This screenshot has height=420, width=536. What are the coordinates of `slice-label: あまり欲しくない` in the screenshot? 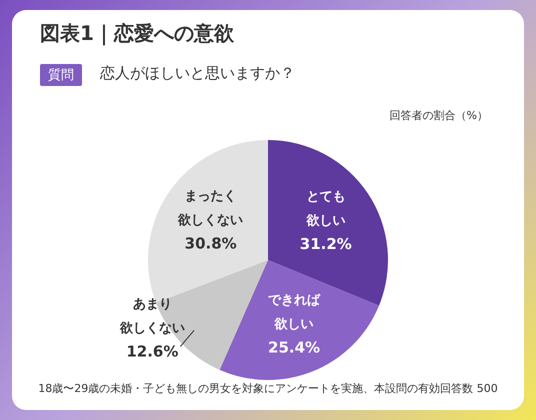 It's located at (151, 316).